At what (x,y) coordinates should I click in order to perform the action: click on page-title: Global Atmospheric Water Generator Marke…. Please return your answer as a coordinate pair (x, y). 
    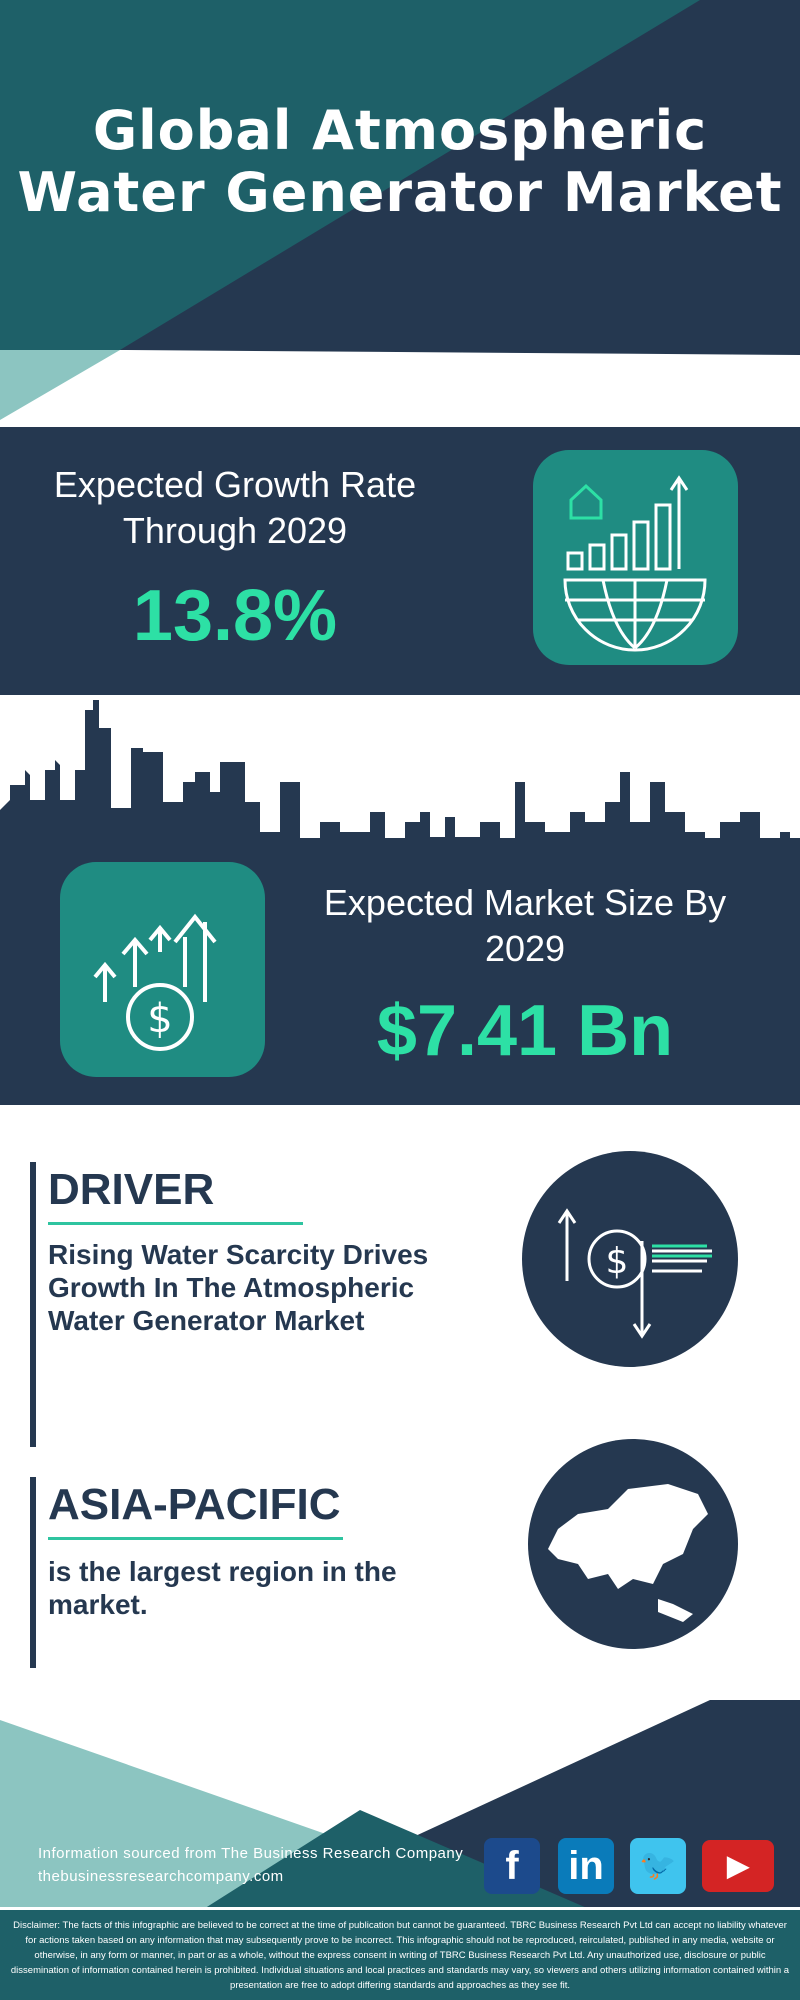
    Looking at the image, I should click on (400, 161).